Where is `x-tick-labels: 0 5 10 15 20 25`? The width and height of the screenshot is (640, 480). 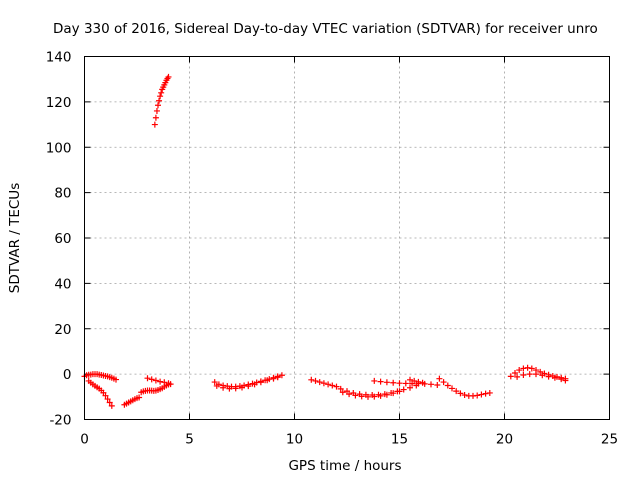
x-tick-labels: 0 5 10 15 20 25 is located at coordinates (349, 440).